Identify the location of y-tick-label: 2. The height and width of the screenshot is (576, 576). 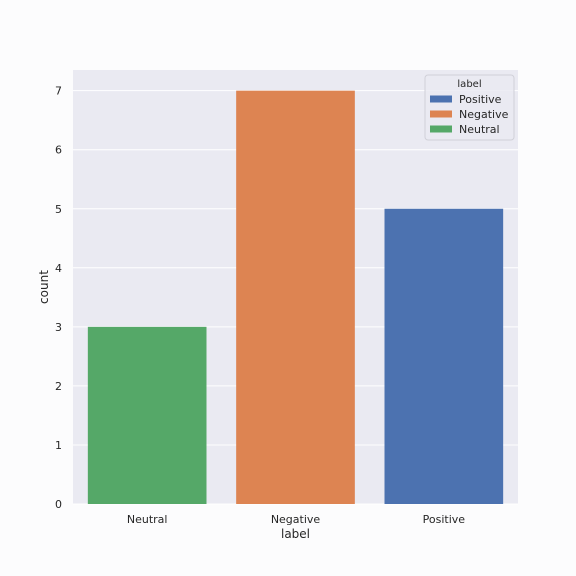
(58, 386).